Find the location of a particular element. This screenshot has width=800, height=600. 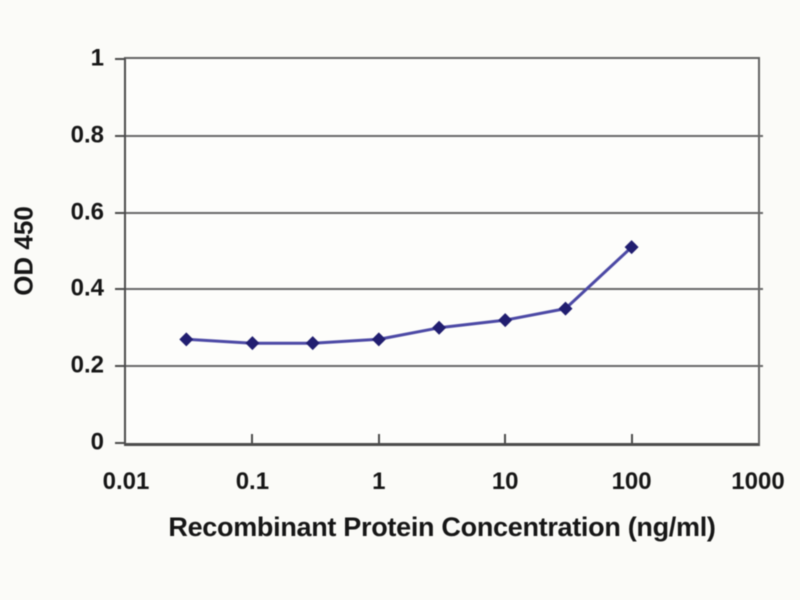

series-polyline is located at coordinates (409, 295).